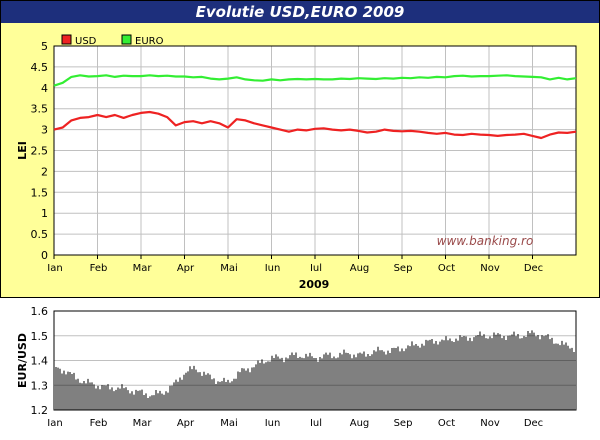 The image size is (600, 440). Describe the element at coordinates (44, 213) in the screenshot. I see `top-y-tick-label: 1` at that location.